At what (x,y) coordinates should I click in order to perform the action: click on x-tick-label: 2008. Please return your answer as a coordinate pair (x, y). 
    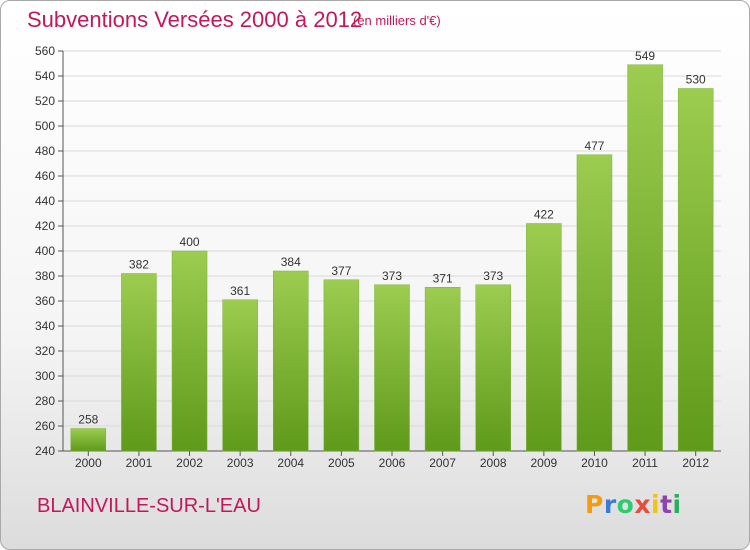
    Looking at the image, I should click on (493, 463).